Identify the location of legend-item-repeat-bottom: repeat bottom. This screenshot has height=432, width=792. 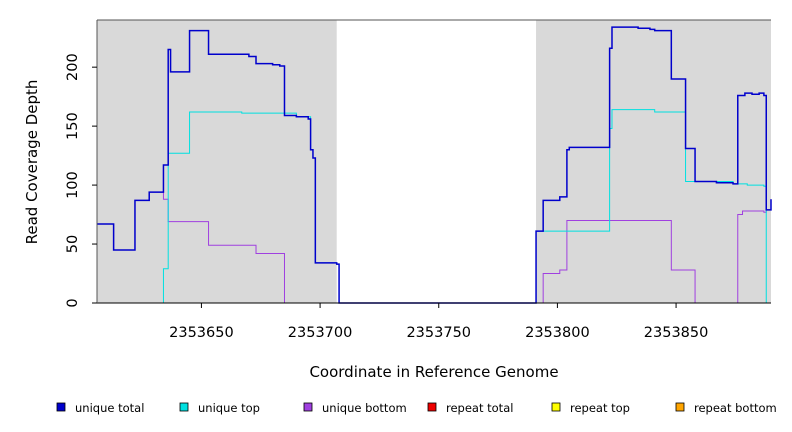
(726, 408).